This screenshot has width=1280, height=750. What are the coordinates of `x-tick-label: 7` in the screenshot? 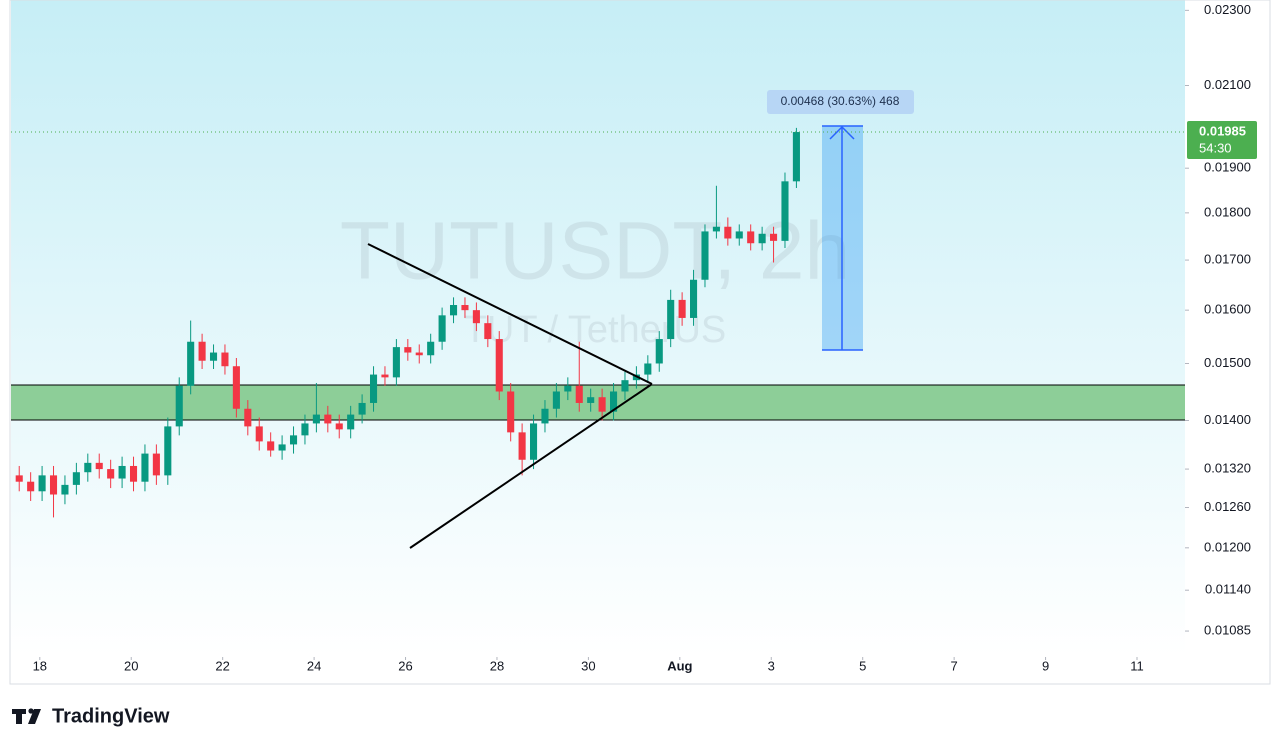 It's located at (954, 665).